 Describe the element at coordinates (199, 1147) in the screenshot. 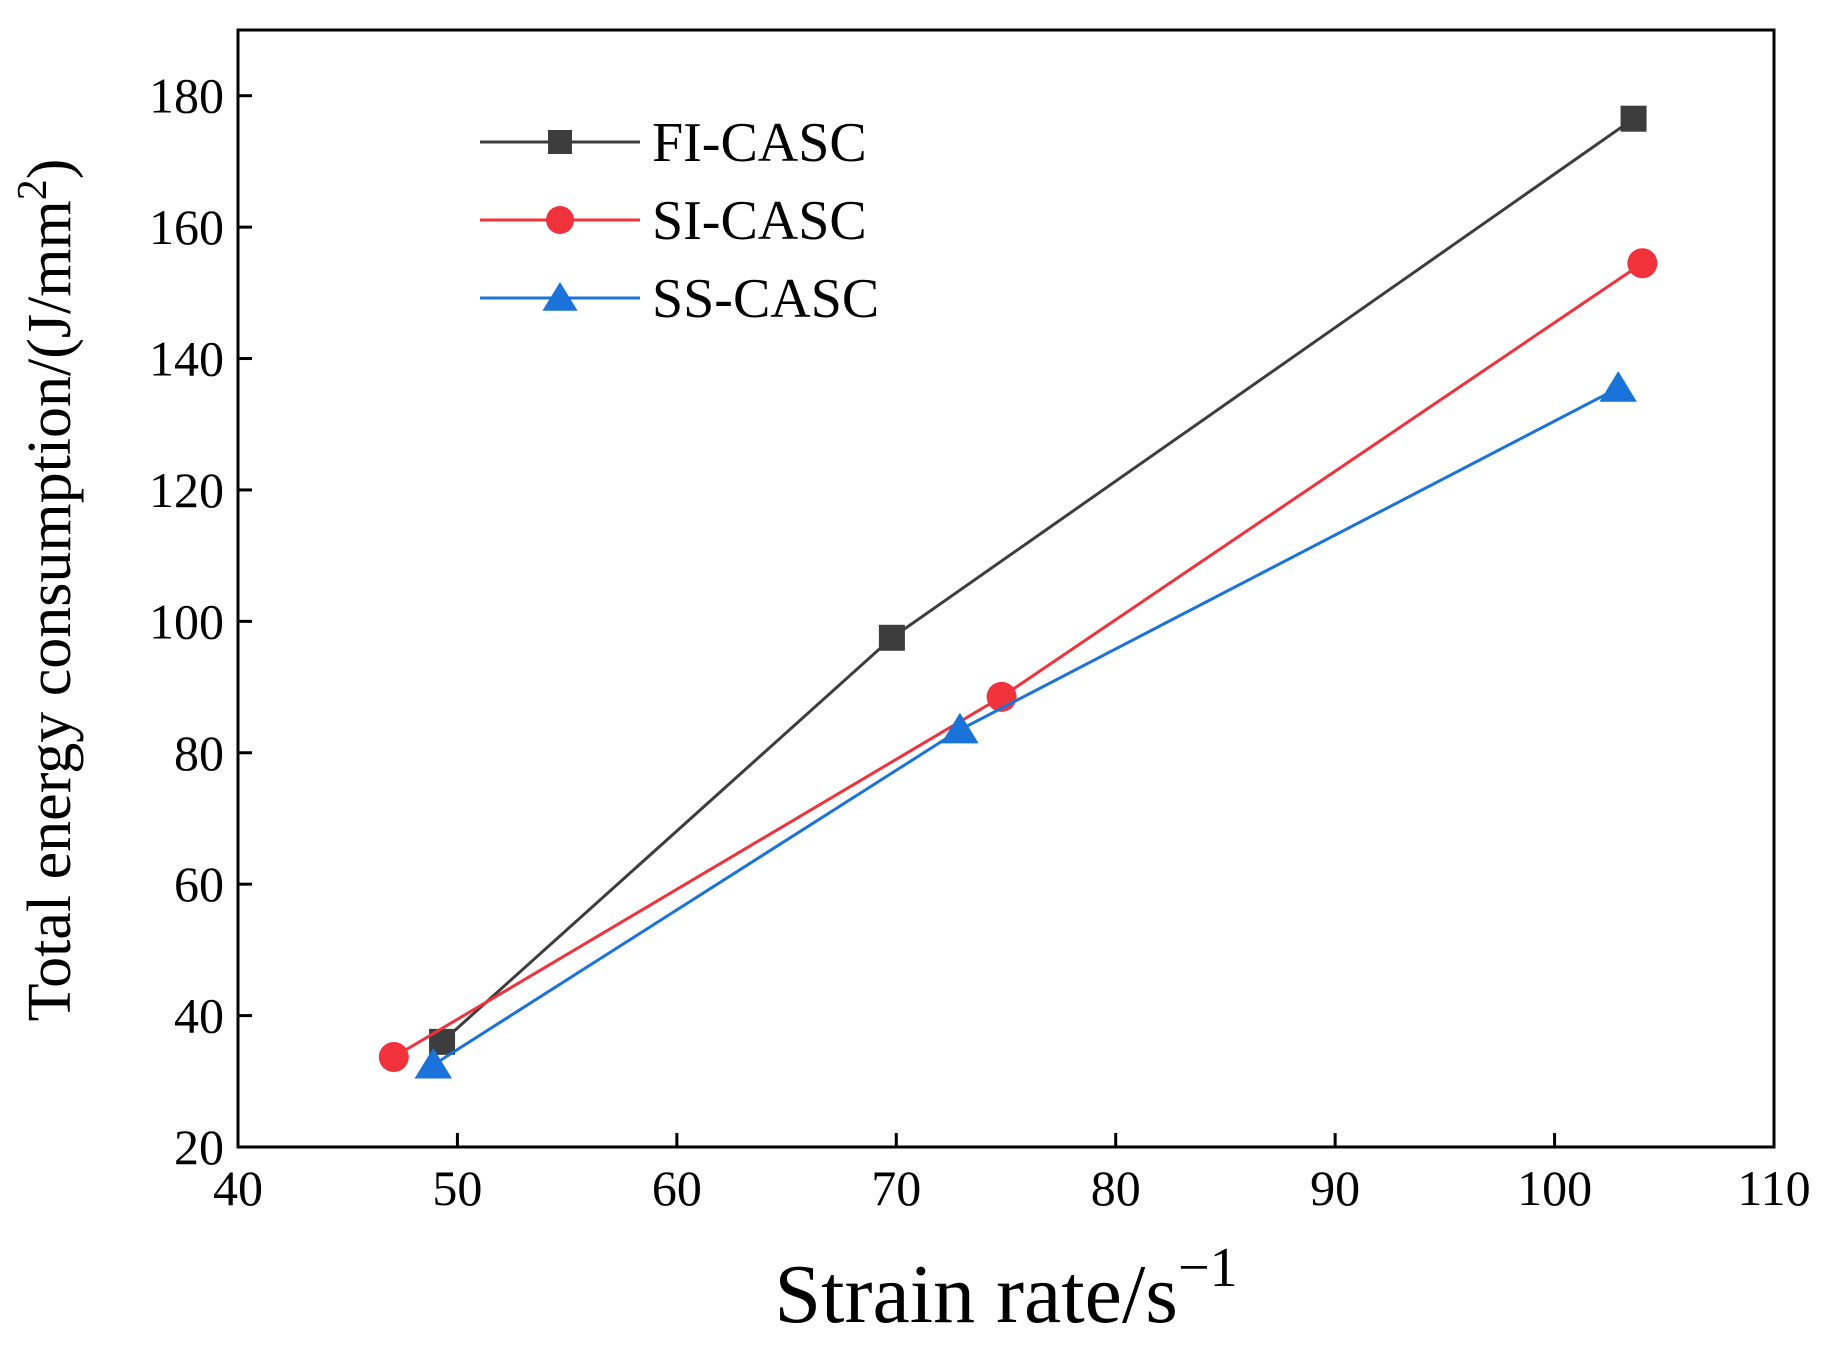

I see `y-tick-label: 20` at that location.